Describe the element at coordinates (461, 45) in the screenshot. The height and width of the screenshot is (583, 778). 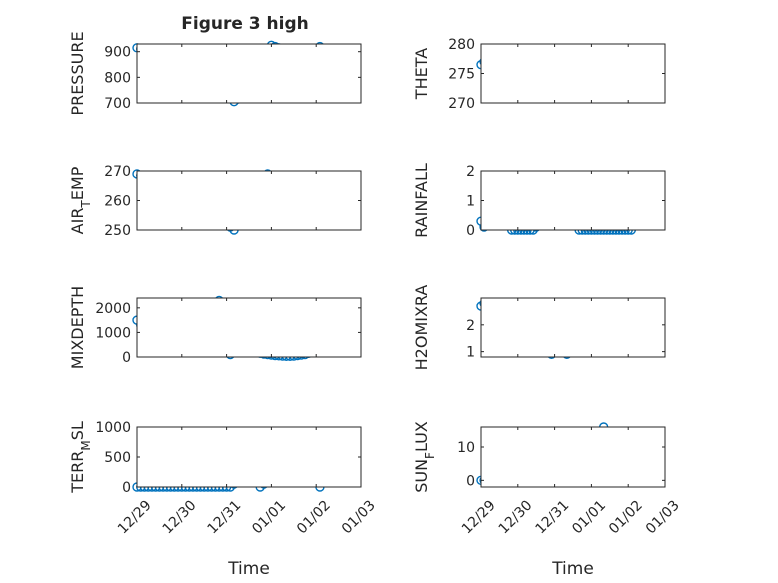
I see `y-tick-label: 280` at that location.